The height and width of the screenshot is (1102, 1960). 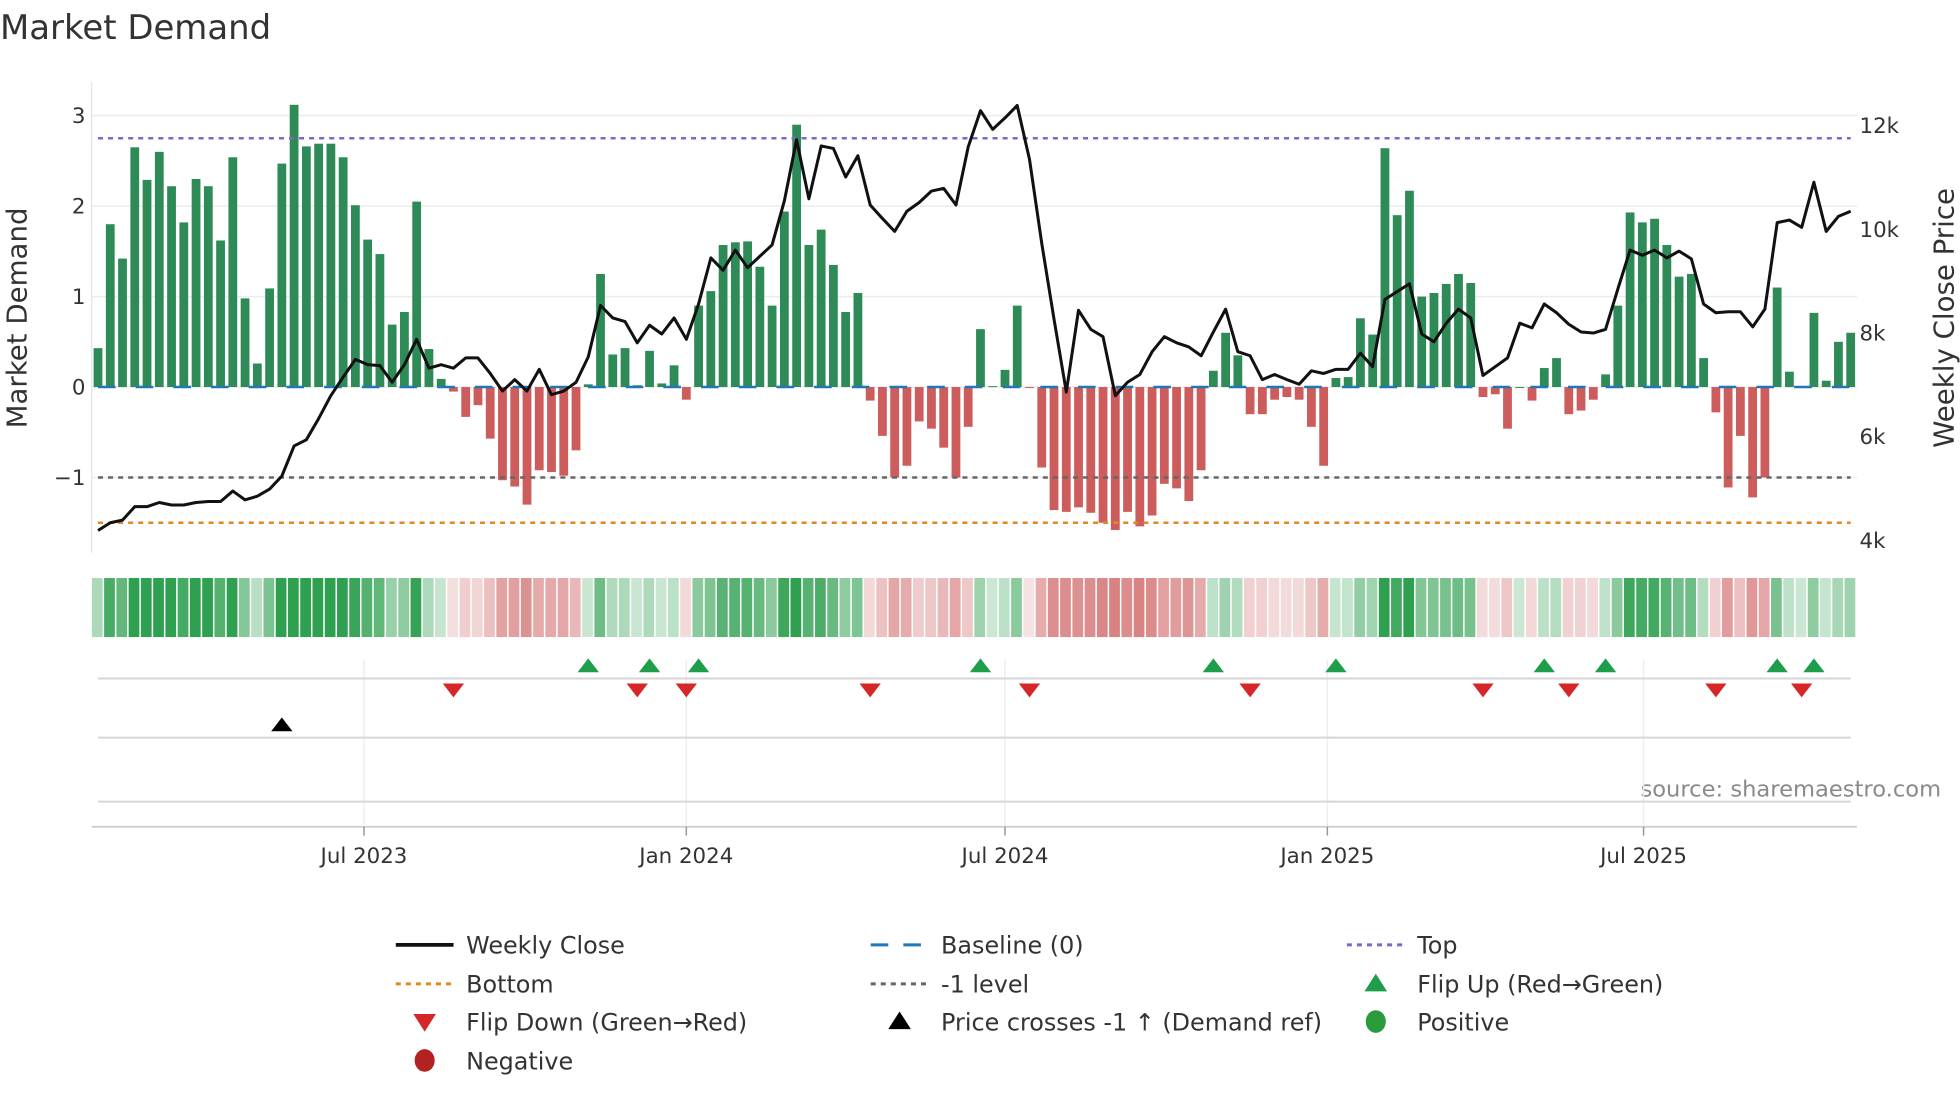 I want to click on legend-label: Weekly Close, so click(x=545, y=946).